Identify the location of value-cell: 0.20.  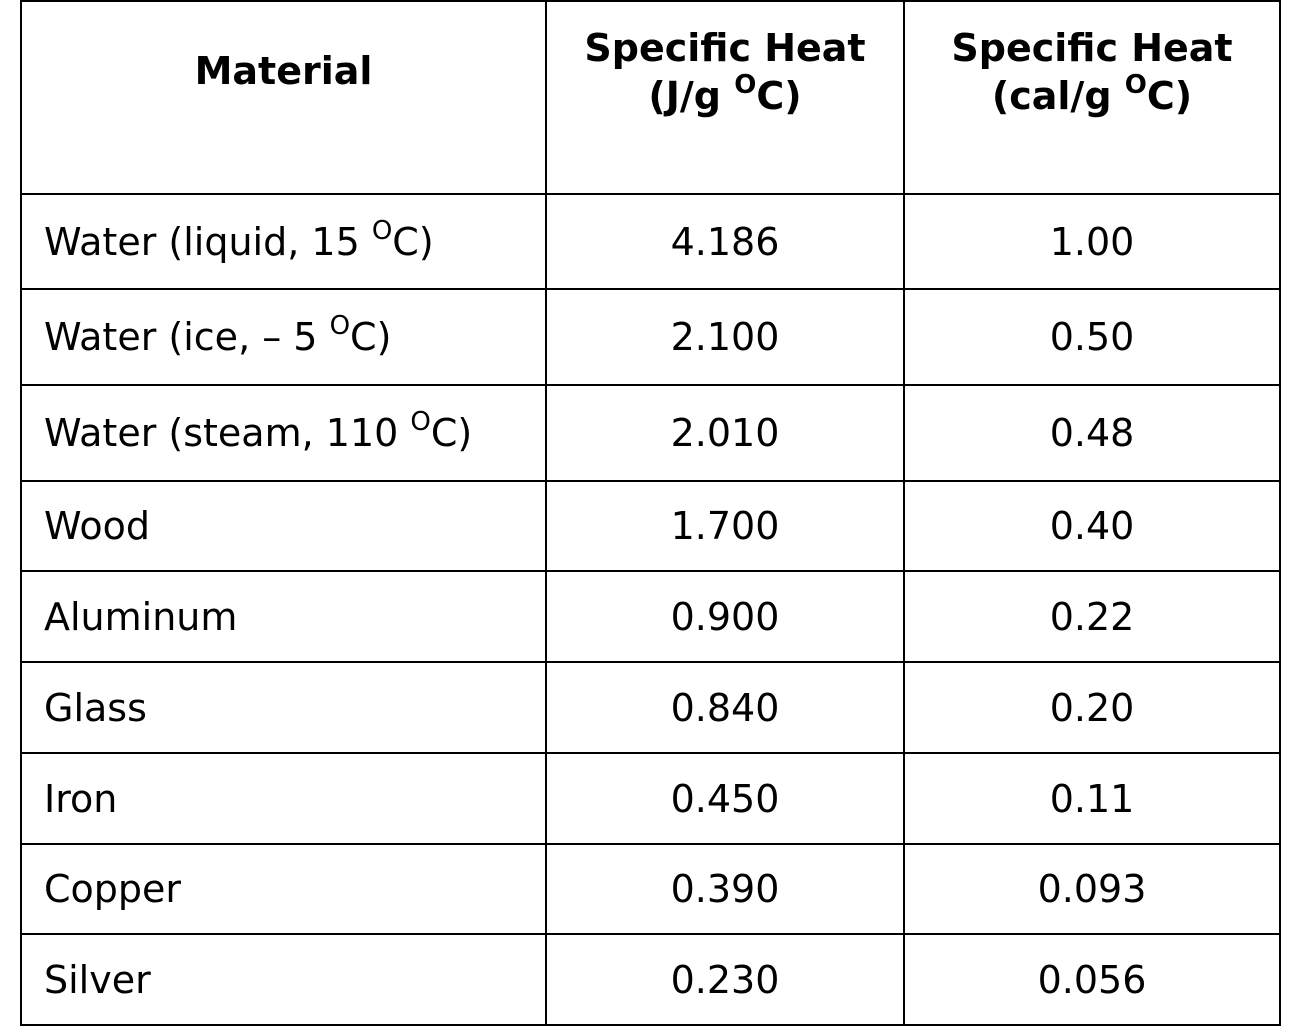
(1092, 707).